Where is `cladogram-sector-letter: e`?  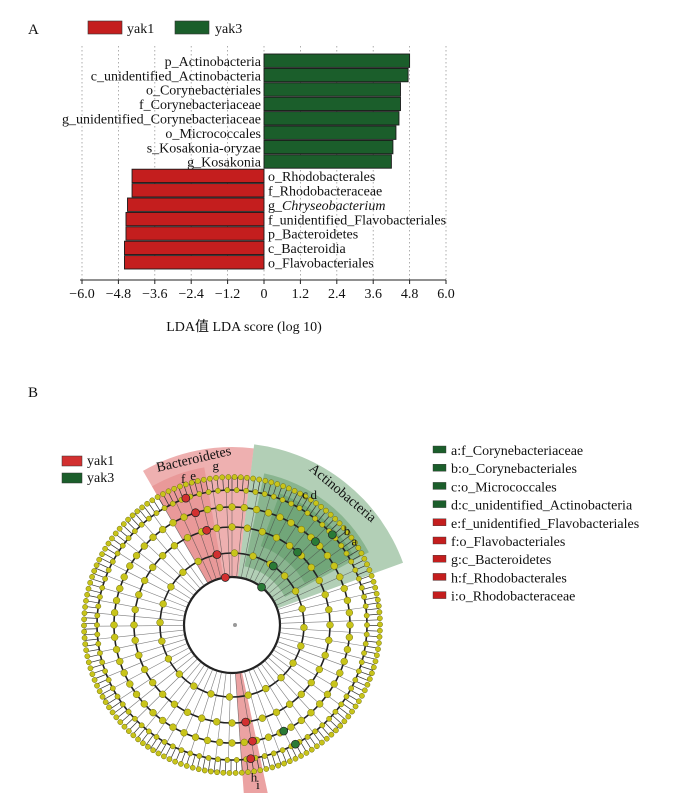
cladogram-sector-letter: e is located at coordinates (193, 475).